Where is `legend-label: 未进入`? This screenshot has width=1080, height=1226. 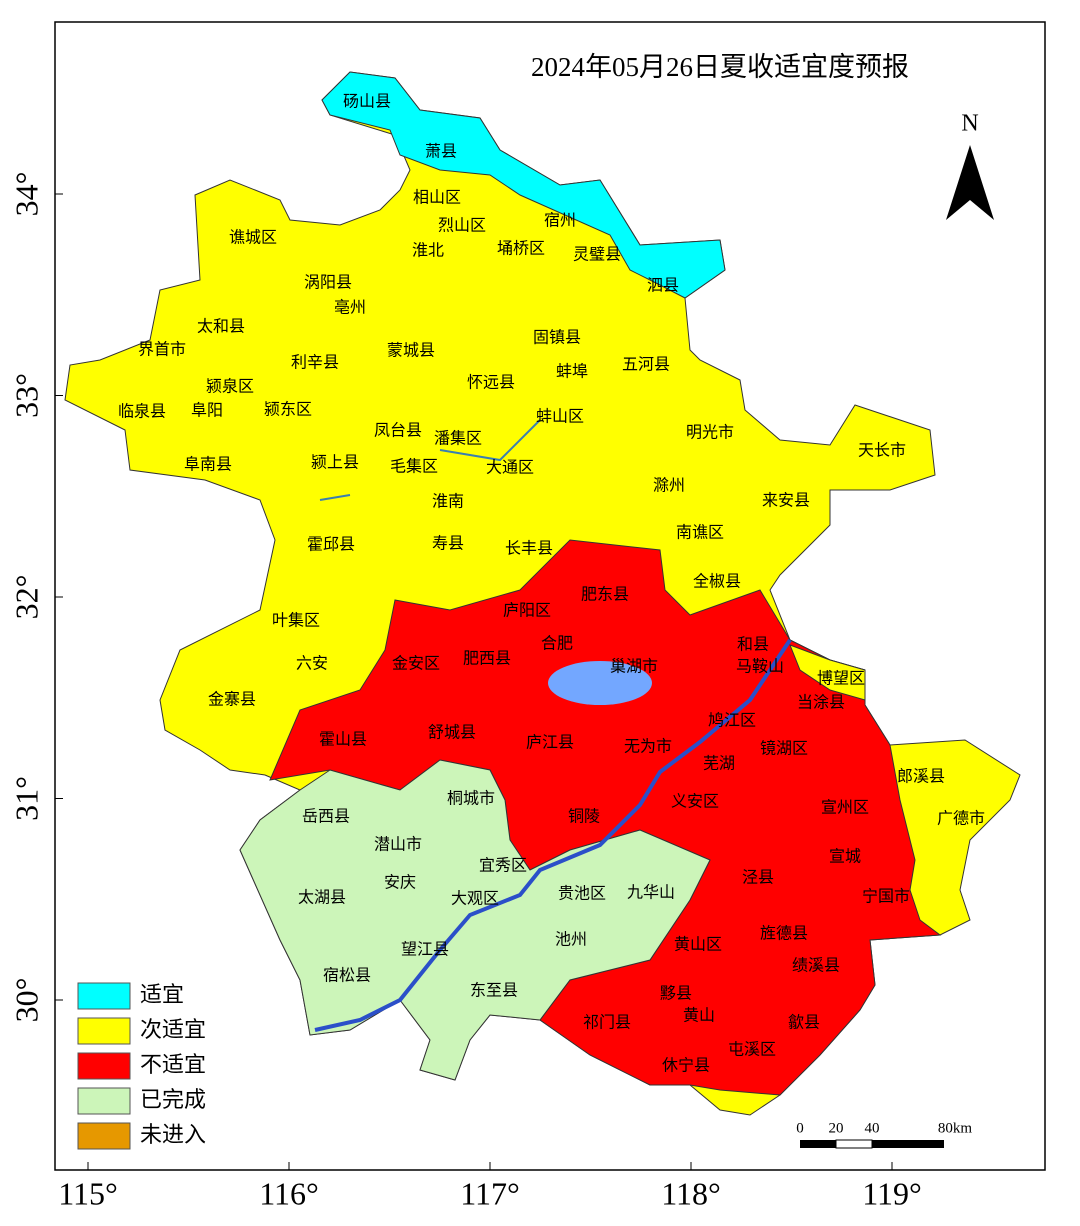 legend-label: 未进入 is located at coordinates (173, 1134).